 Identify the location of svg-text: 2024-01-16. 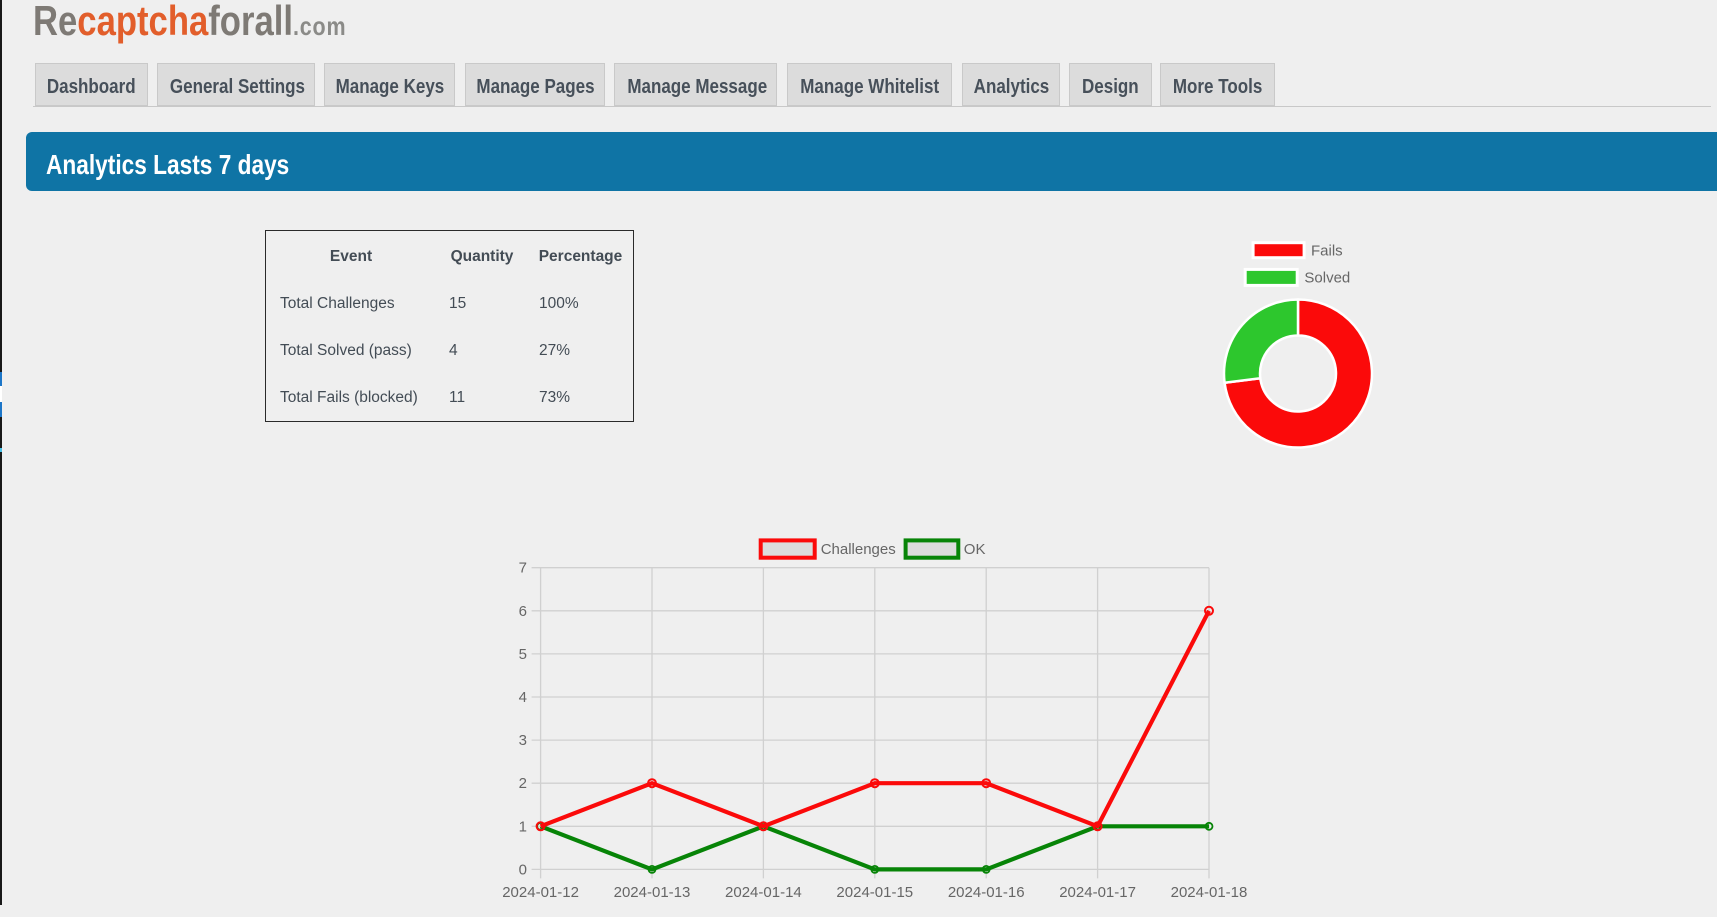
(986, 892).